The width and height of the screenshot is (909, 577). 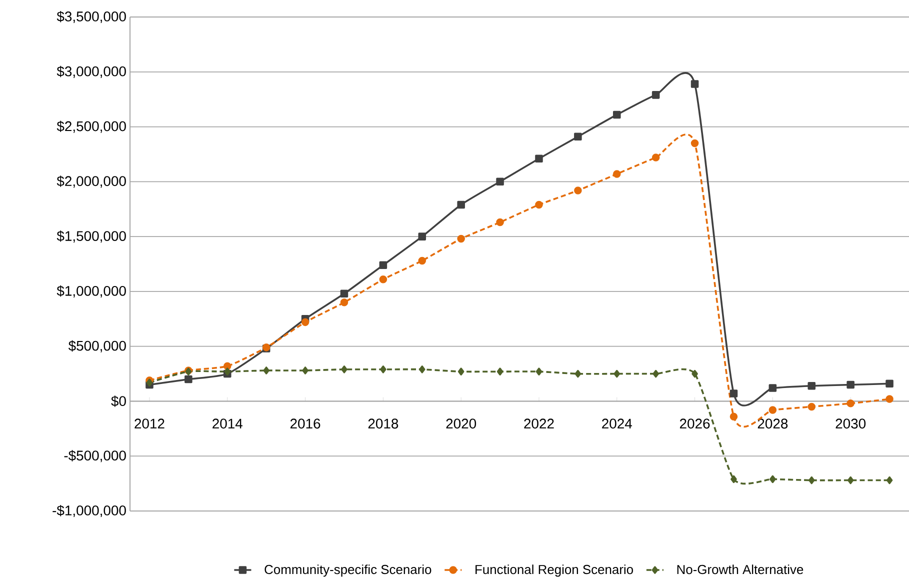 What do you see at coordinates (773, 423) in the screenshot?
I see `x-tick-label: 2028` at bounding box center [773, 423].